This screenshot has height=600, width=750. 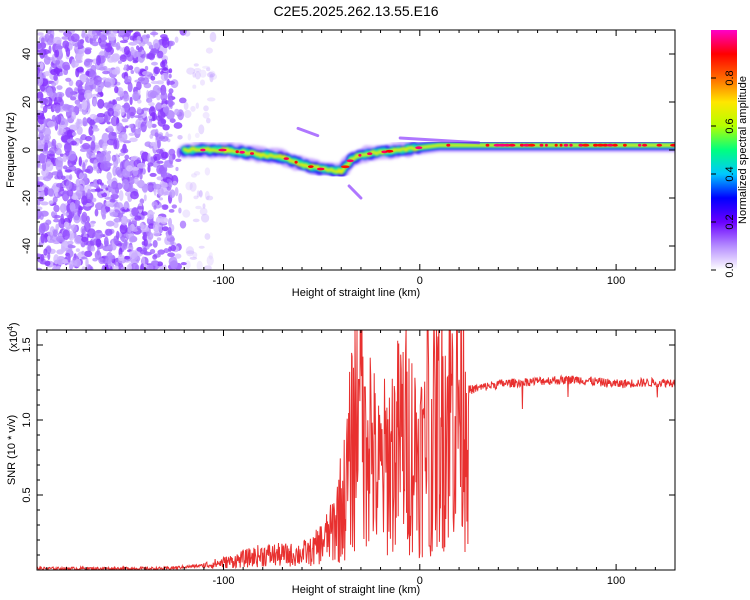 I want to click on colorbar-ticks: 0.0 0.2 0.4 0.6 0.8, so click(x=723, y=174).